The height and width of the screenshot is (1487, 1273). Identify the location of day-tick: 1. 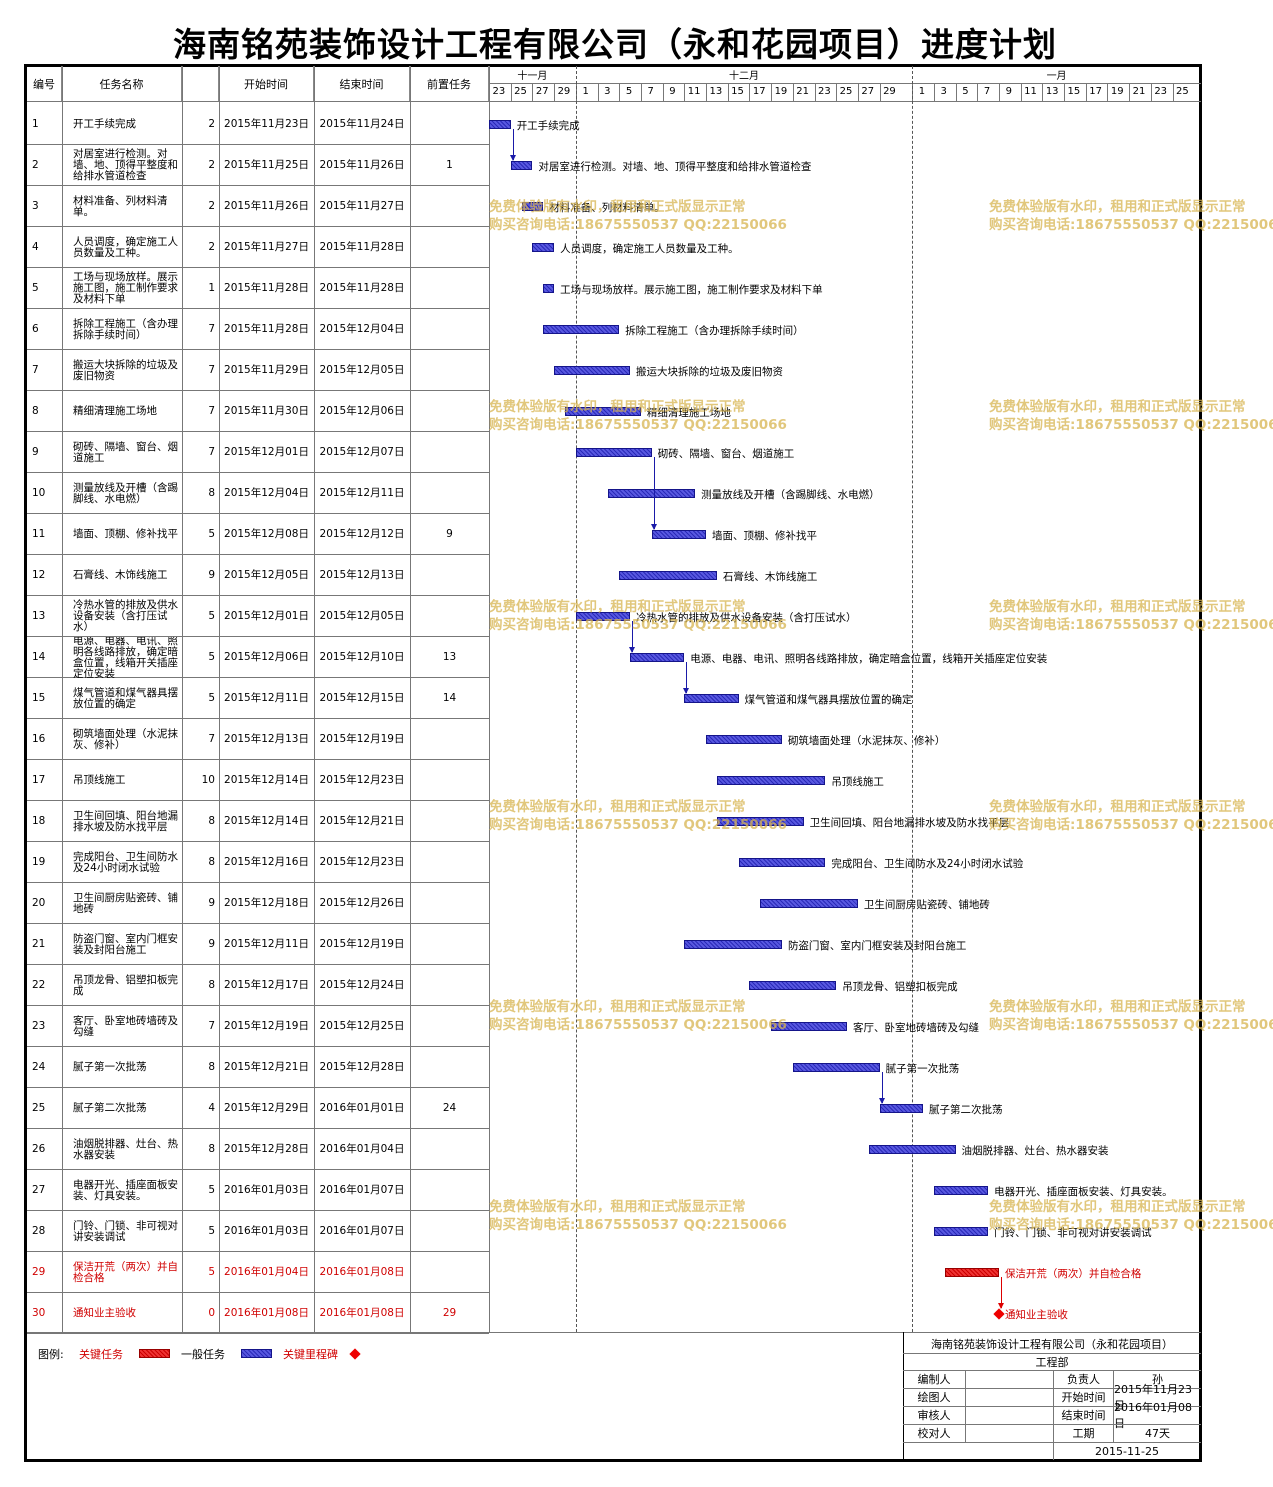
(585, 91).